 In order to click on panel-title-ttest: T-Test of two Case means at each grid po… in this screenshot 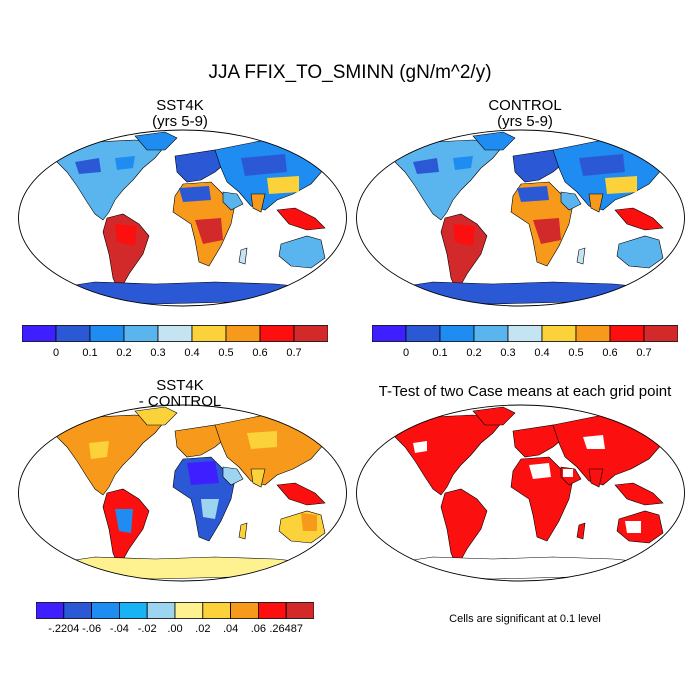, I will do `click(525, 392)`.